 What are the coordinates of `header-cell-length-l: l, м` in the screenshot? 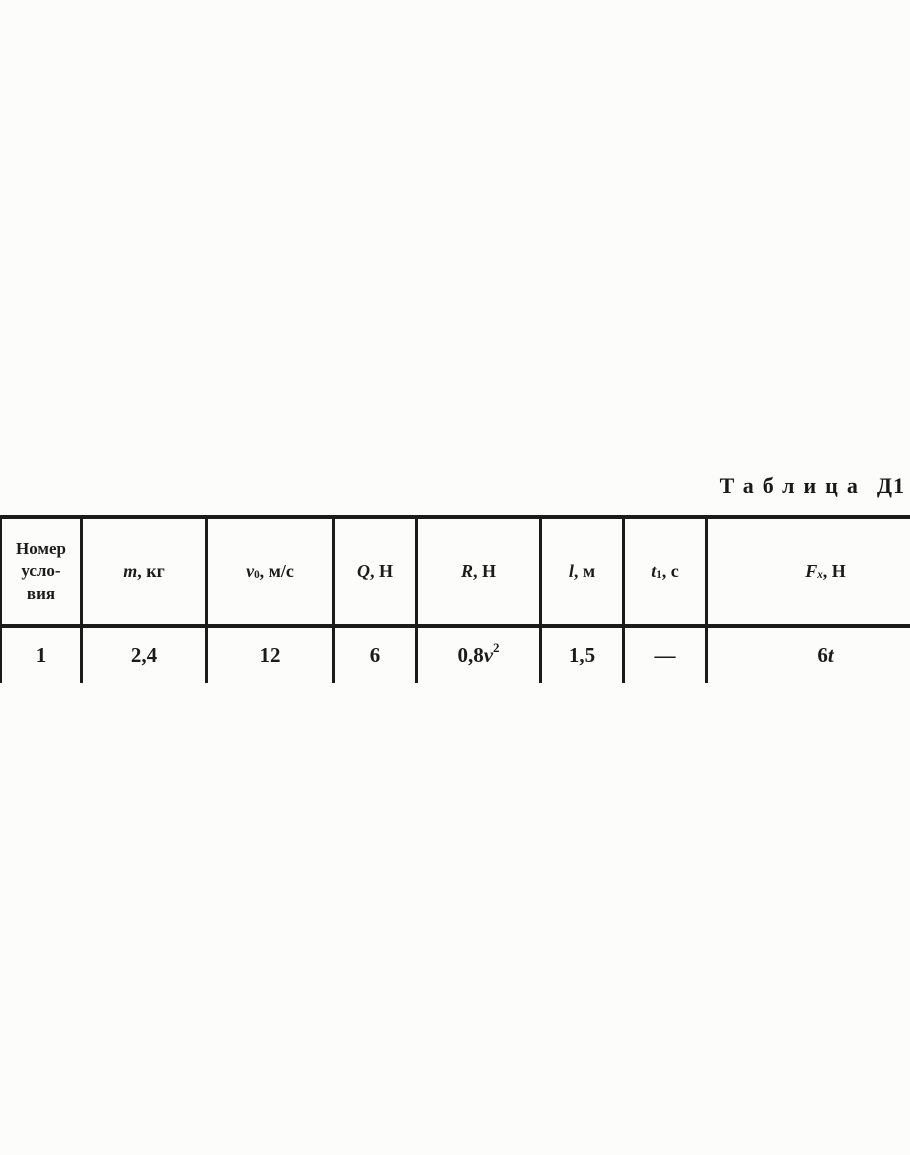 It's located at (580, 573).